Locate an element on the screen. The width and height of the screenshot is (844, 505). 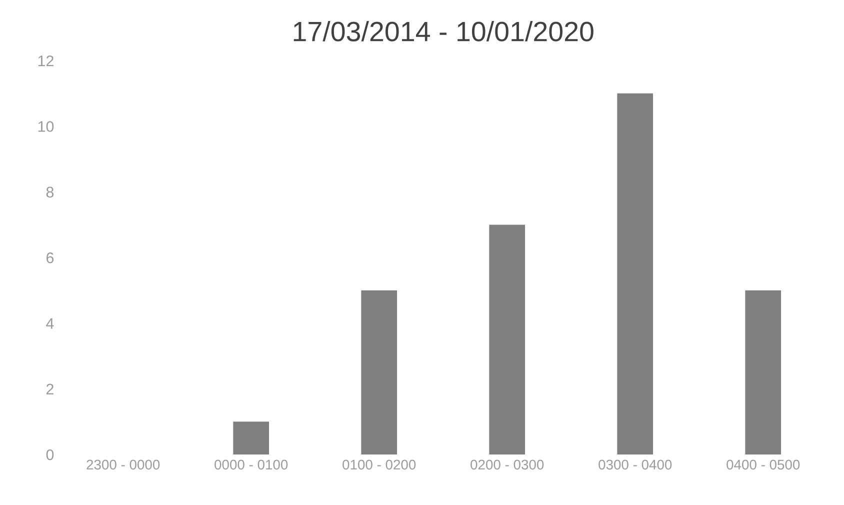
y-tick-label: 8 is located at coordinates (50, 192).